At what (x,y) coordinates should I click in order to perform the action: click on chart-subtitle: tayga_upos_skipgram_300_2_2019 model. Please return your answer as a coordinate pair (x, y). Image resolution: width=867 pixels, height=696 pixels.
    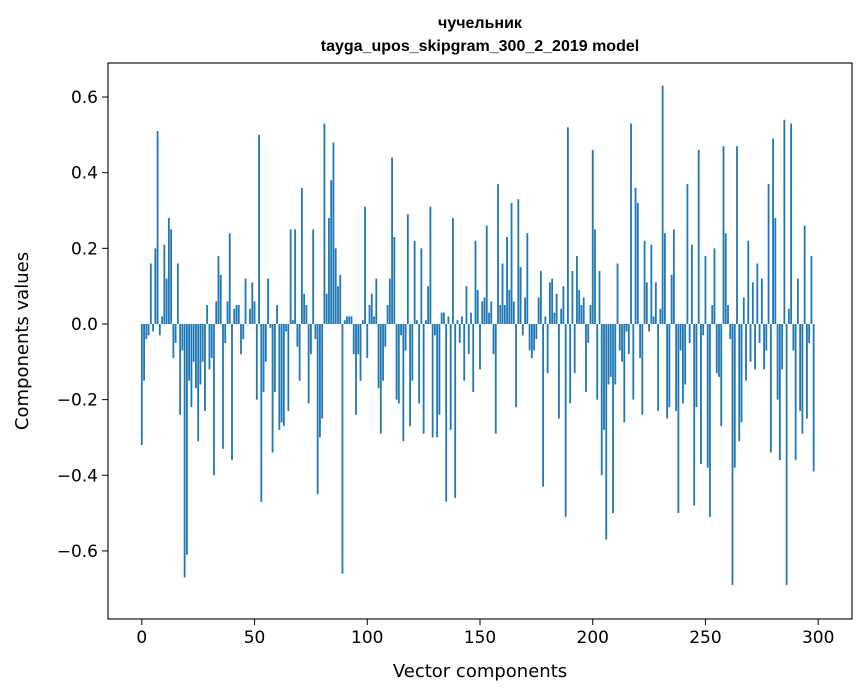
    Looking at the image, I should click on (480, 46).